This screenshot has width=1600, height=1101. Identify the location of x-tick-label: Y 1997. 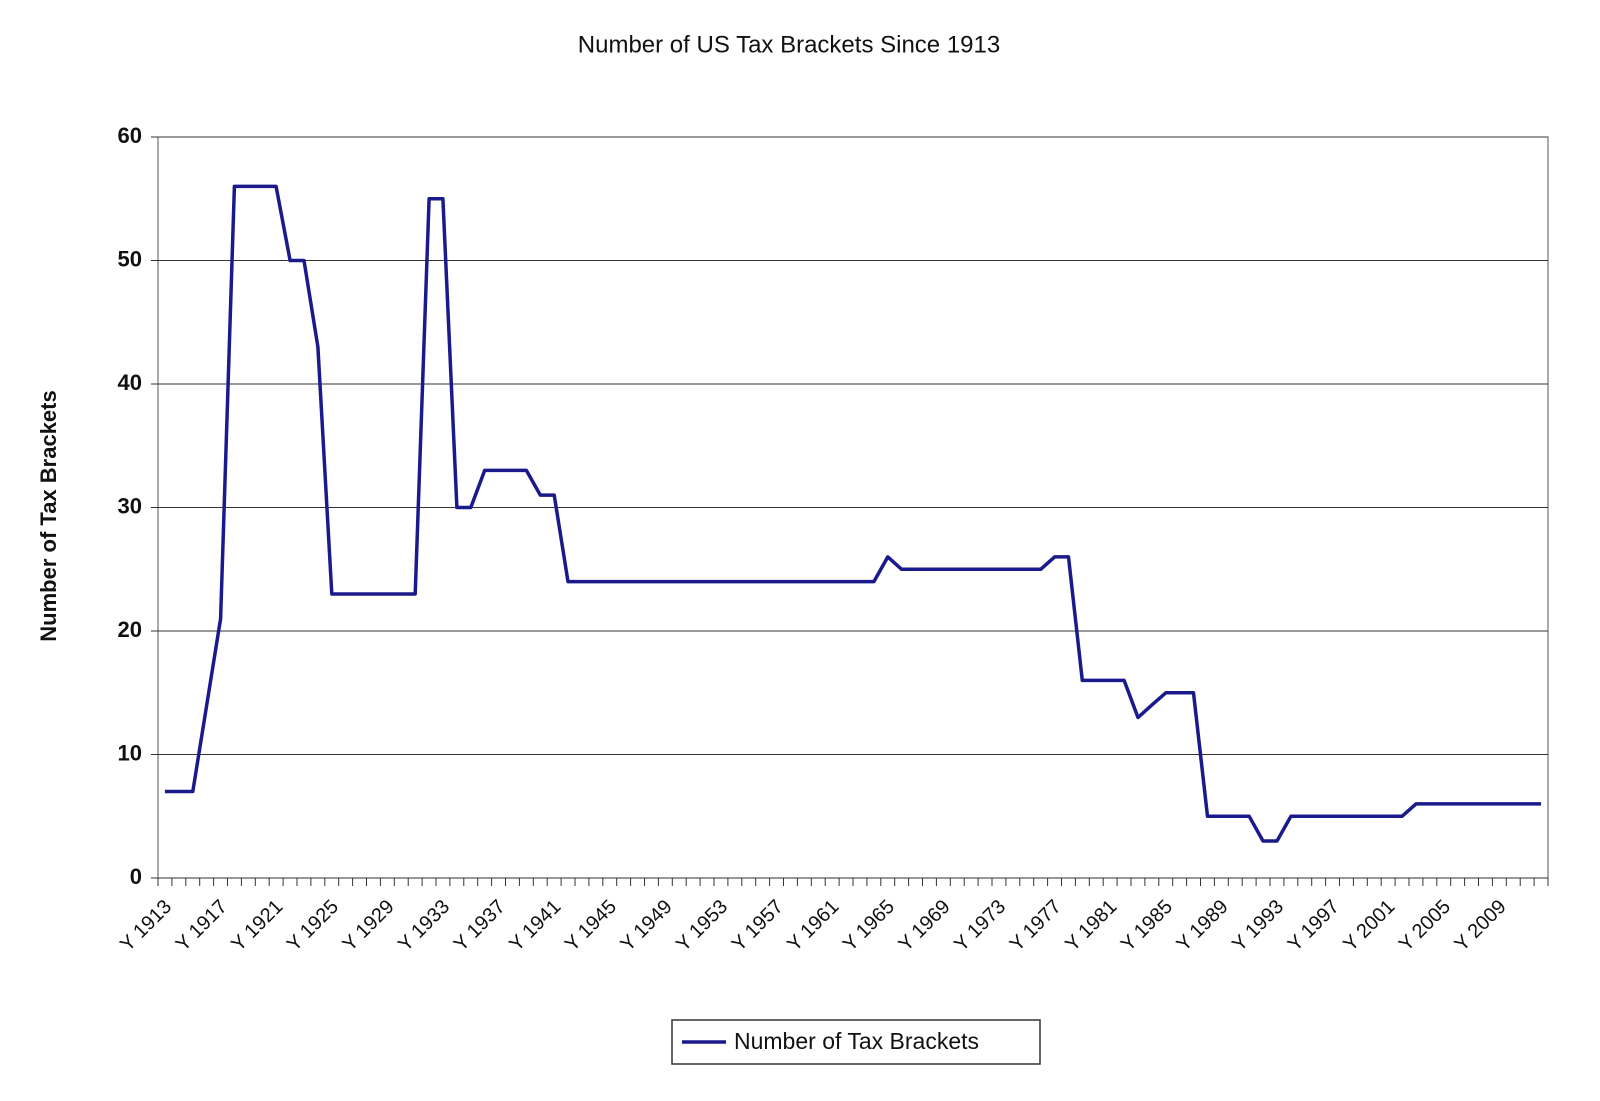
(1314, 926).